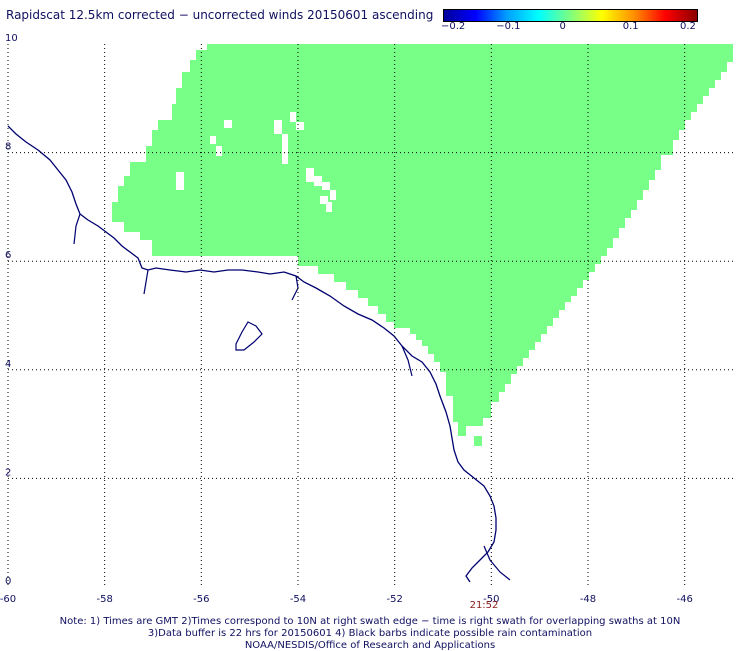 The image size is (740, 651). What do you see at coordinates (508, 26) in the screenshot?
I see `colorbar-tick-label: −0.1` at bounding box center [508, 26].